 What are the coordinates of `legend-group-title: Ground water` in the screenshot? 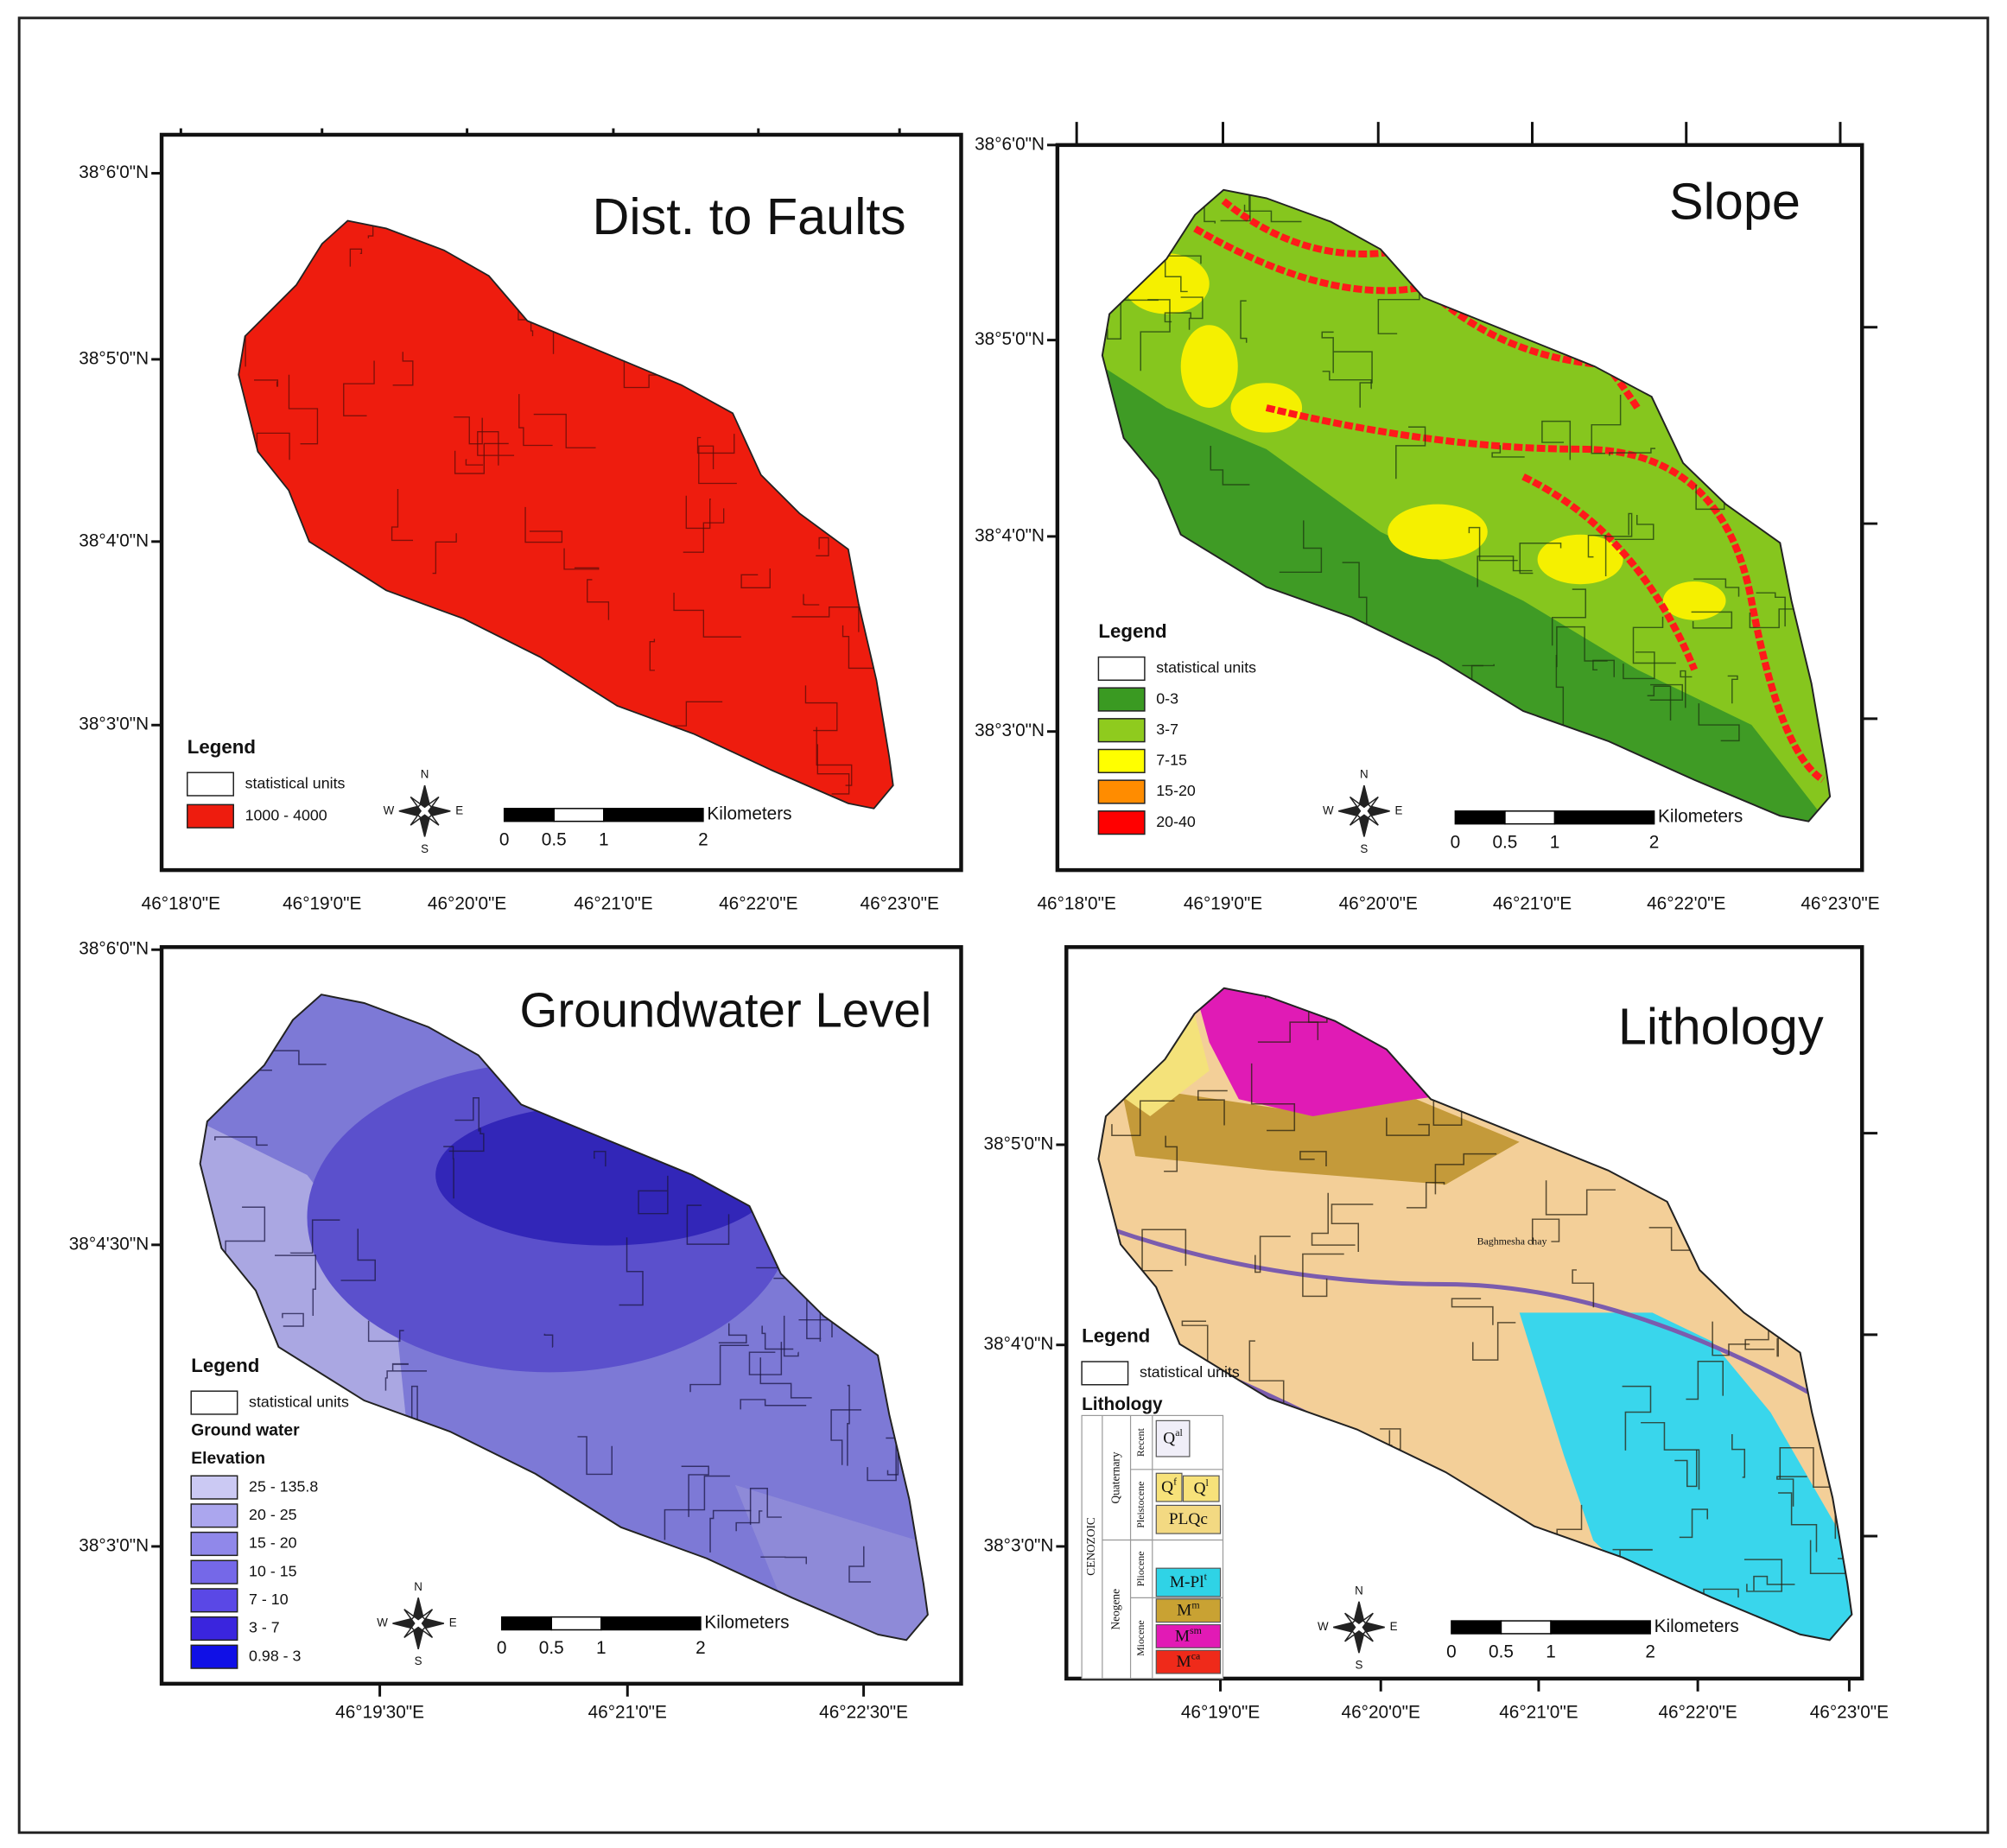 It's located at (245, 1430).